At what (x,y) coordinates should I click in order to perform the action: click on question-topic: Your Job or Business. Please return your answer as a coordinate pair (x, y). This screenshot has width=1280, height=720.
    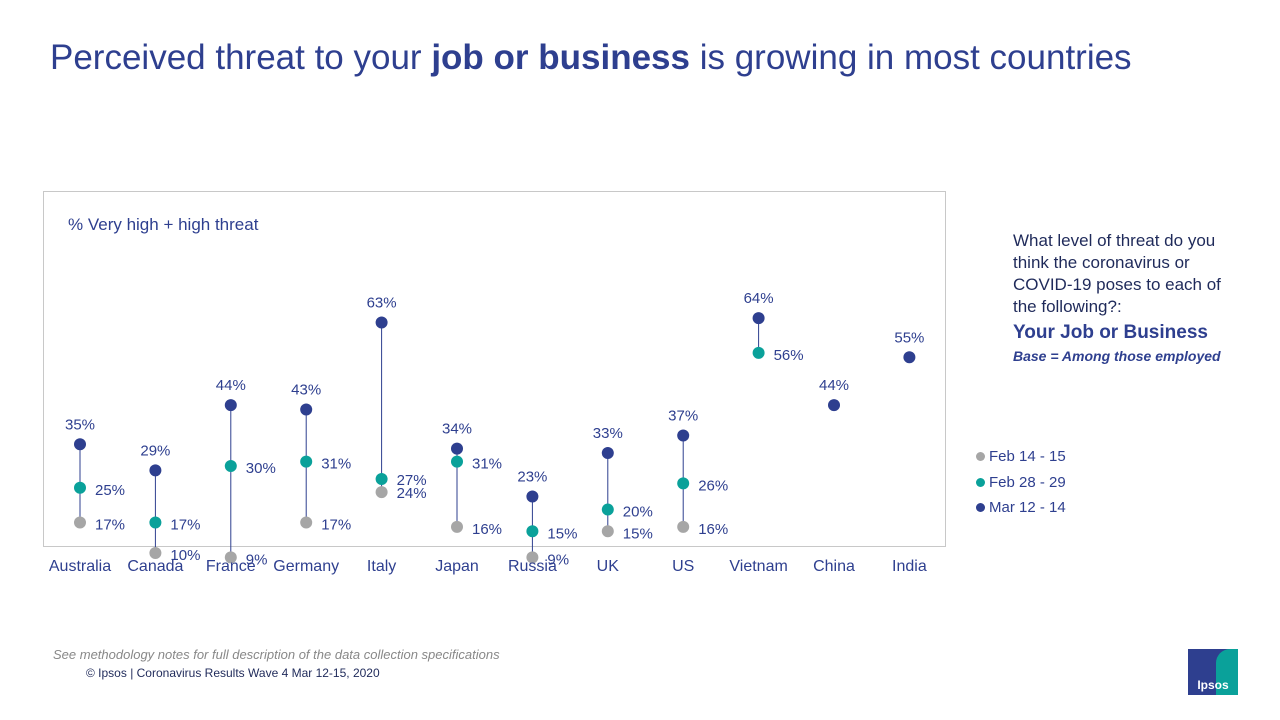
    Looking at the image, I should click on (1110, 332).